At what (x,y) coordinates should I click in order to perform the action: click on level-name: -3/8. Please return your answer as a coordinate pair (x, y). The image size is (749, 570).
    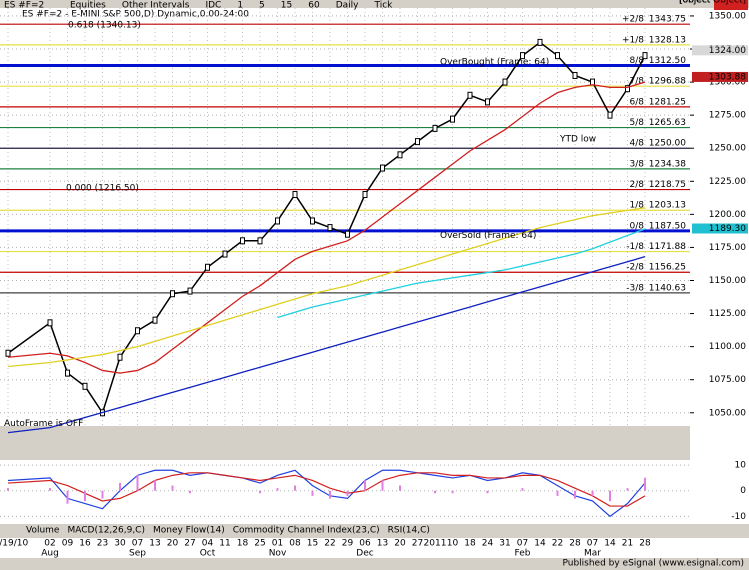
    Looking at the image, I should click on (635, 288).